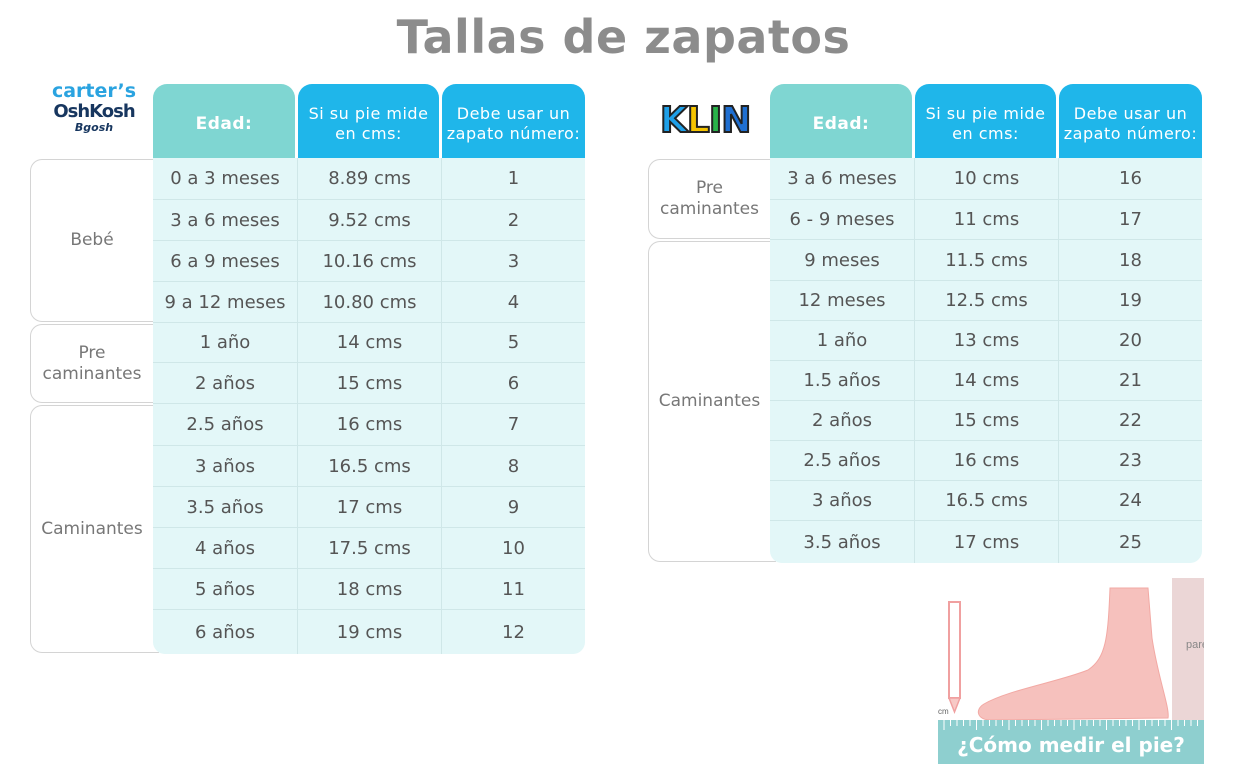 This screenshot has height=780, width=1247. I want to click on header-cell-1: Edad:, so click(841, 124).